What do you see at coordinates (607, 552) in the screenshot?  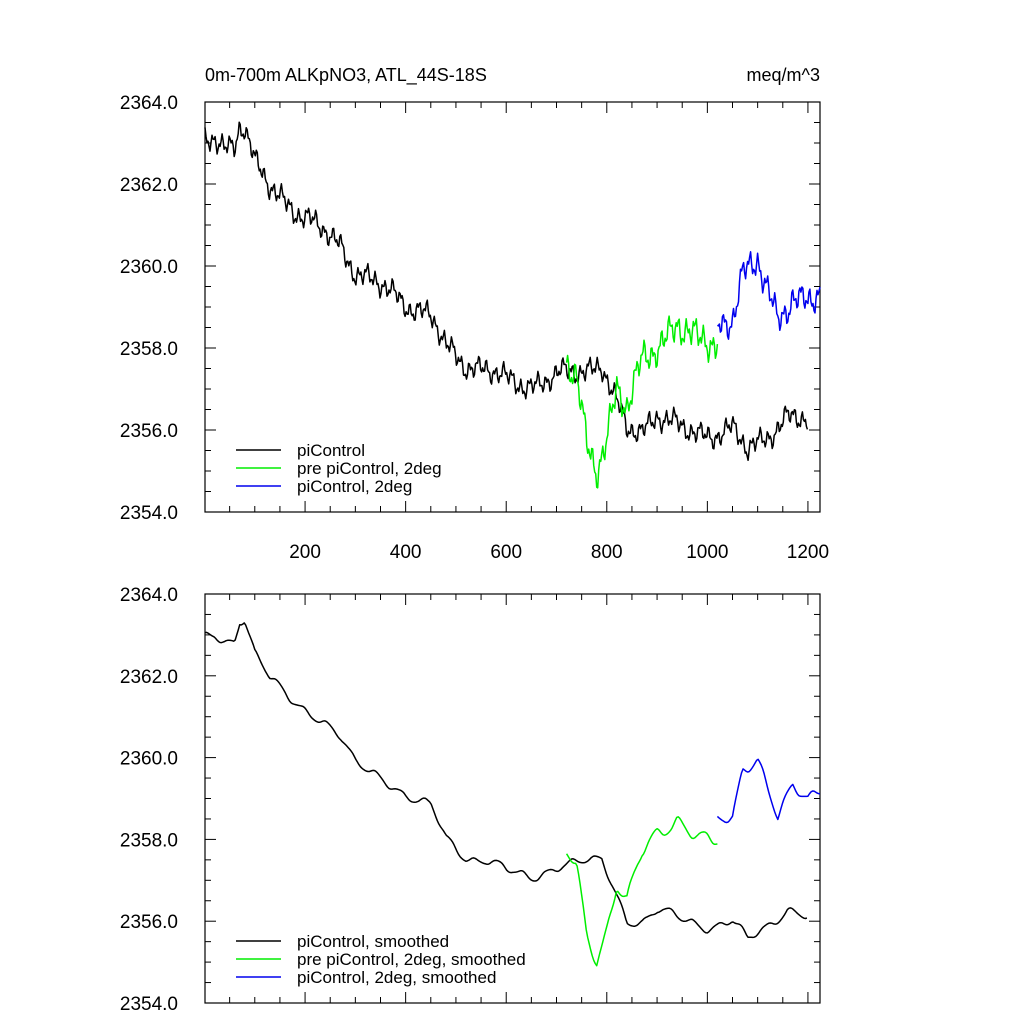 I see `x-tick-label: 800` at bounding box center [607, 552].